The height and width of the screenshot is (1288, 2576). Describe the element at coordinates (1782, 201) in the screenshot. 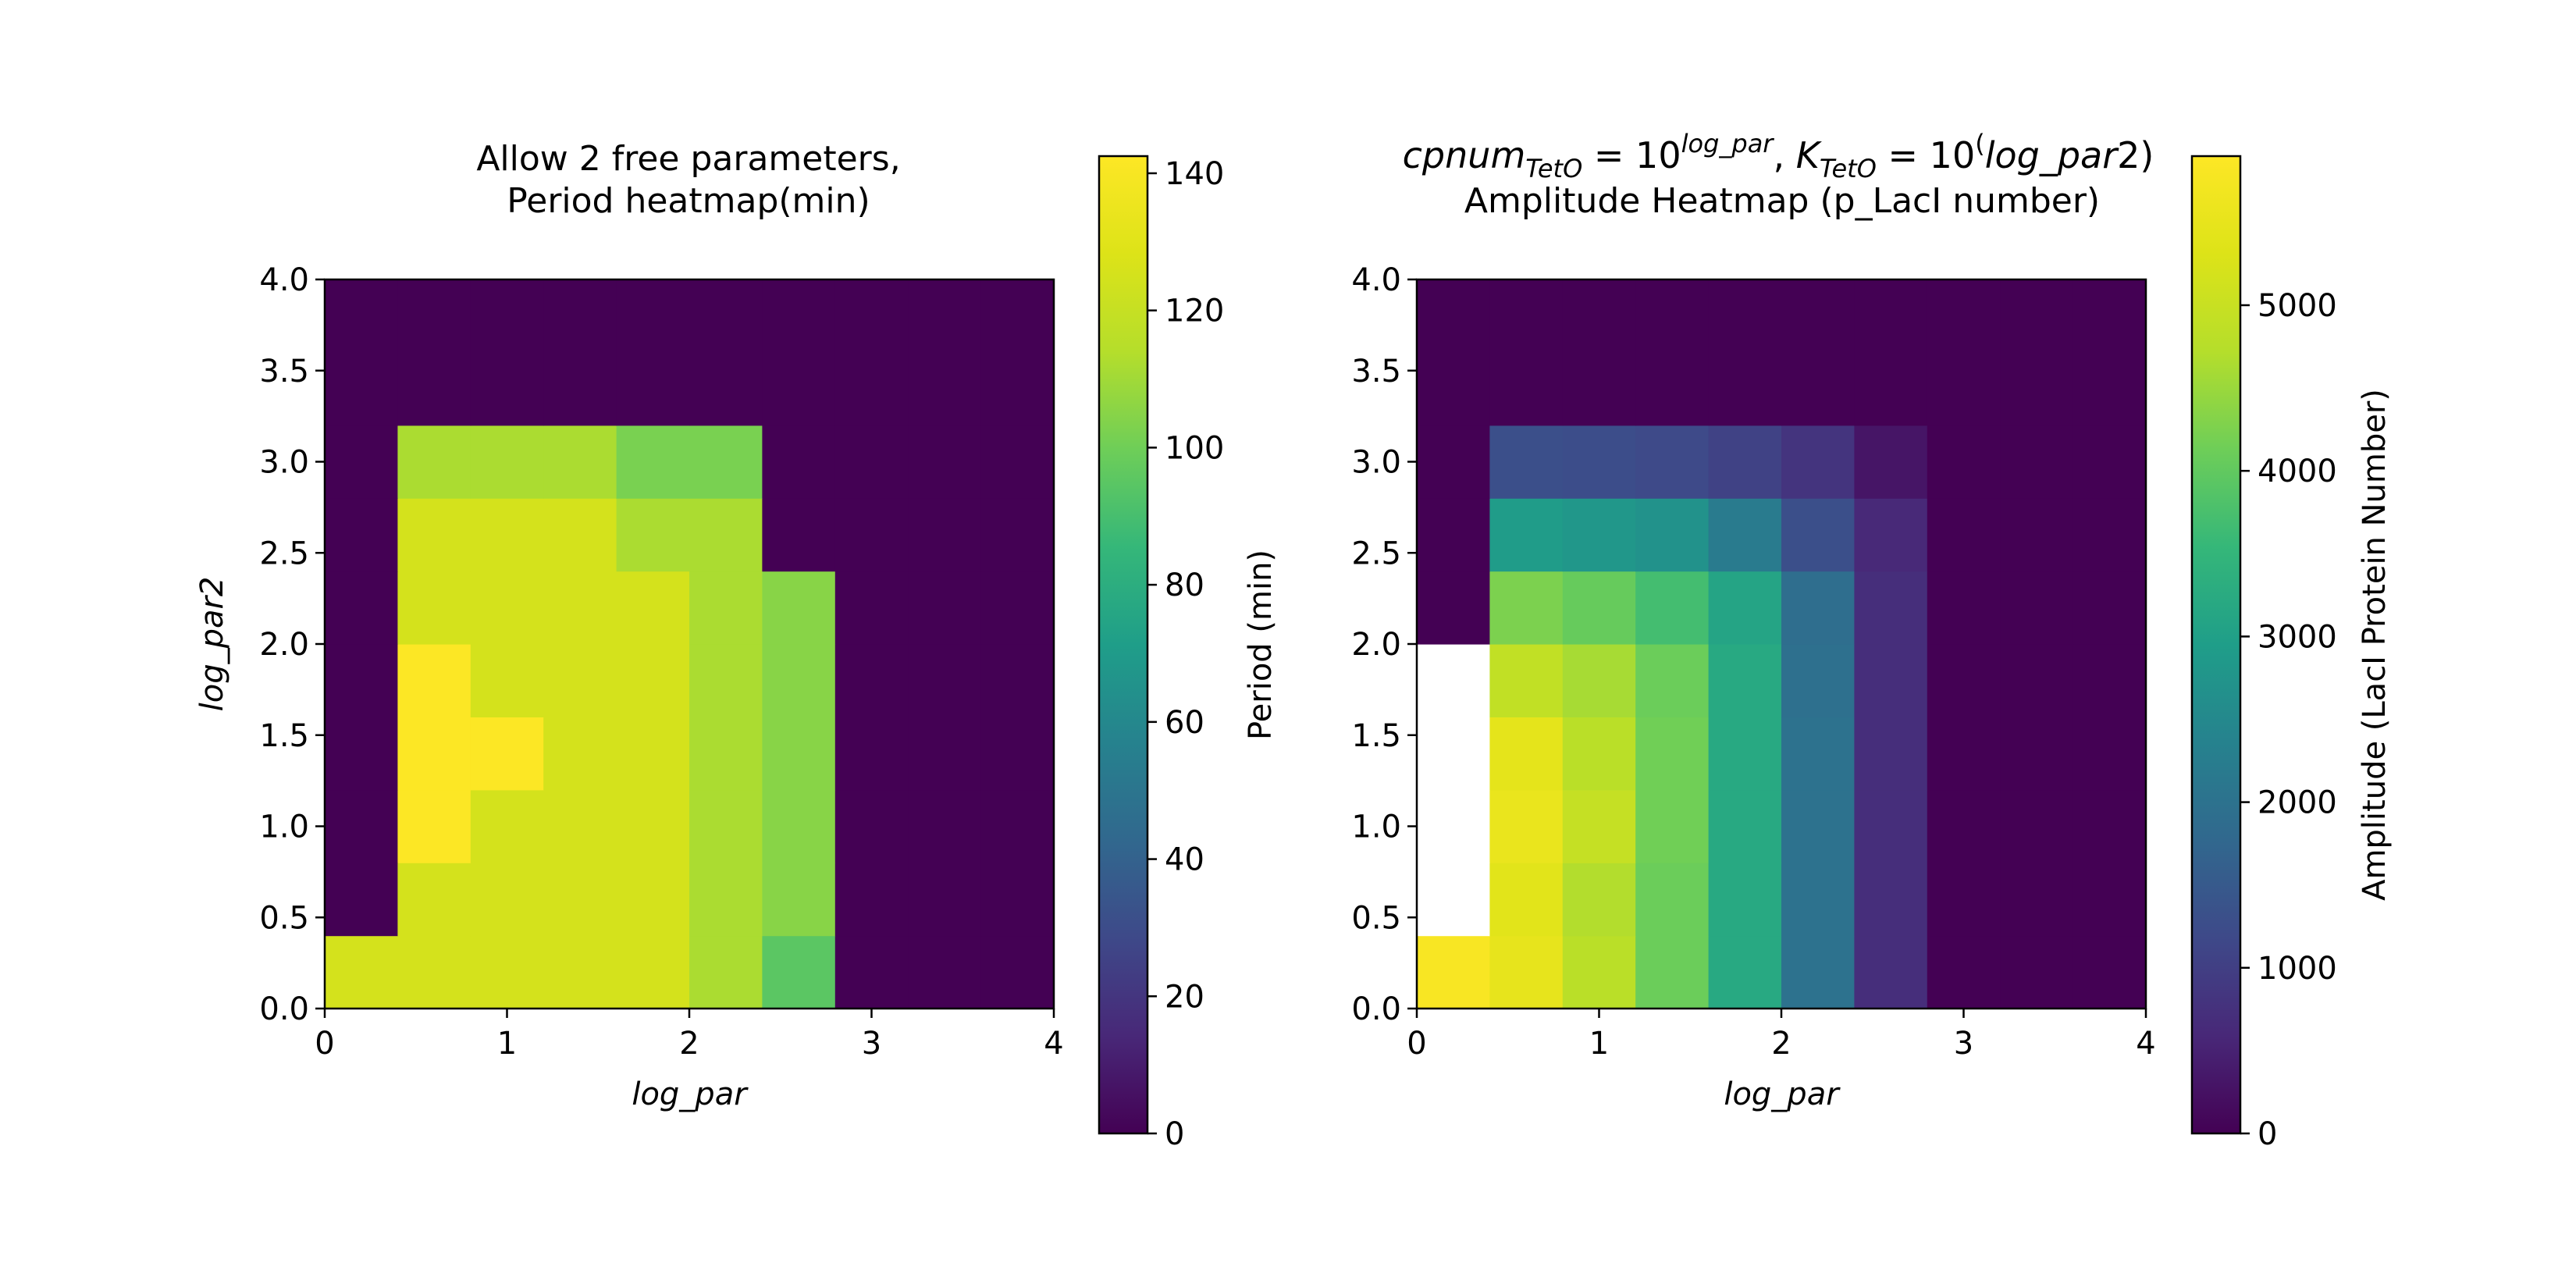

I see `amplitude-title-line2: Amplitude Heatmap (p_LacI number)` at that location.